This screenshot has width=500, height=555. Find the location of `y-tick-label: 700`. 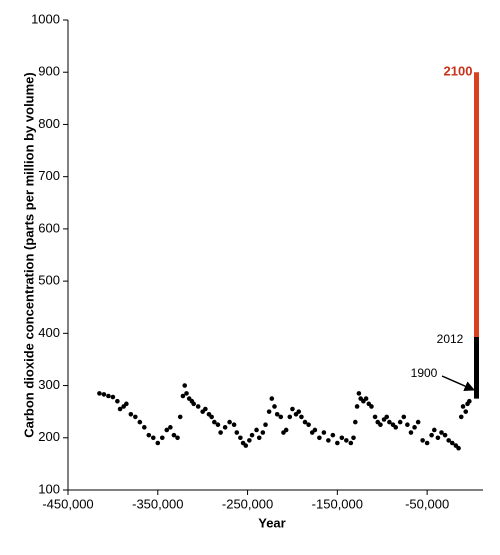

y-tick-label: 700 is located at coordinates (49, 175).